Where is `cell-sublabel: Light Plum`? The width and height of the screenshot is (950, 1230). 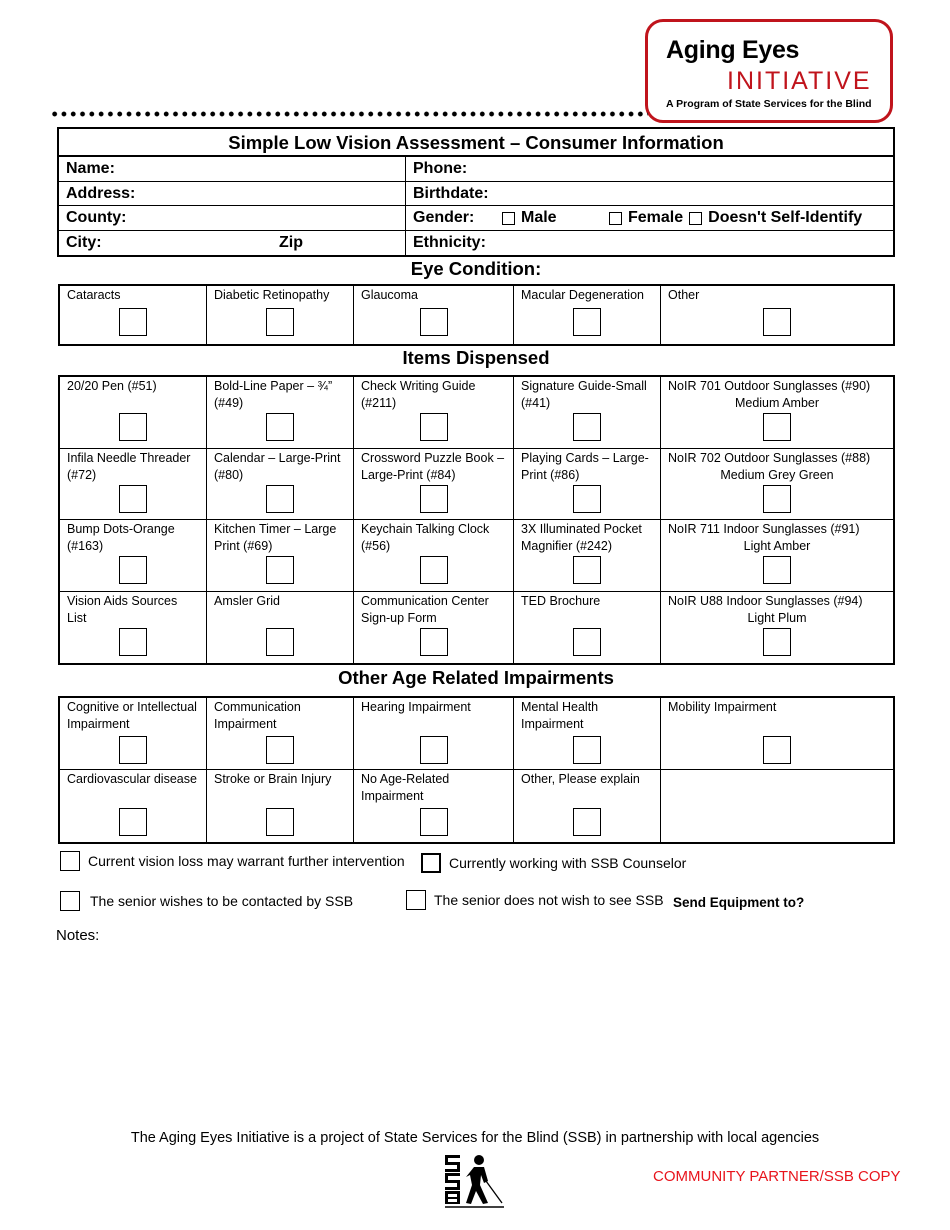
cell-sublabel: Light Plum is located at coordinates (777, 617).